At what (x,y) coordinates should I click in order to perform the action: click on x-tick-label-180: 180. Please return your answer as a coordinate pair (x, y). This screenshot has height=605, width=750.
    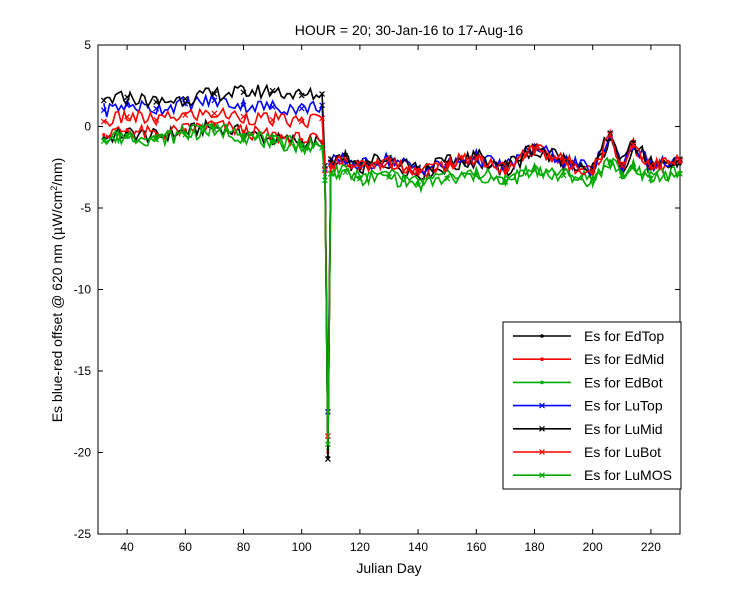
    Looking at the image, I should click on (534, 547).